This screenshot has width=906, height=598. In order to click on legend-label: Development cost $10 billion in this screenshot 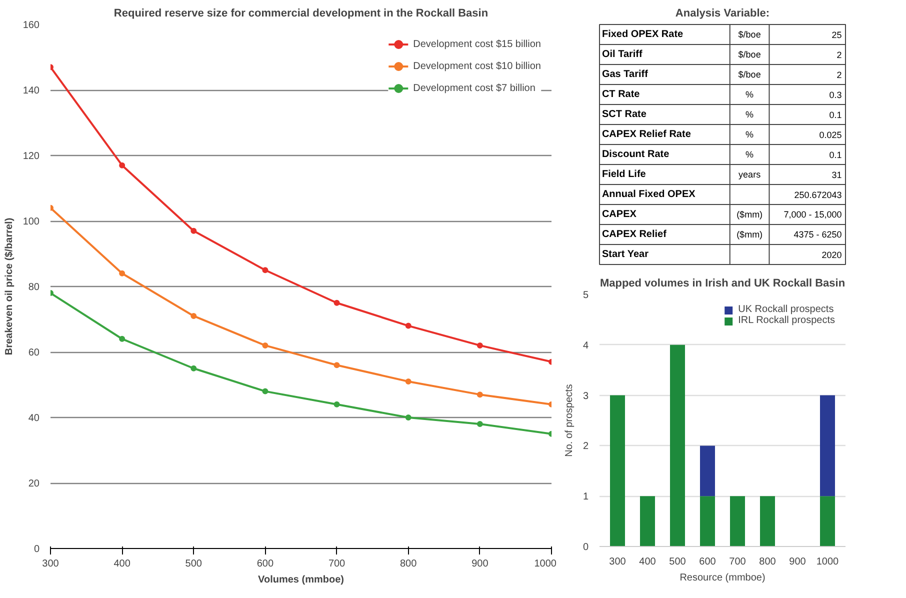, I will do `click(477, 66)`.